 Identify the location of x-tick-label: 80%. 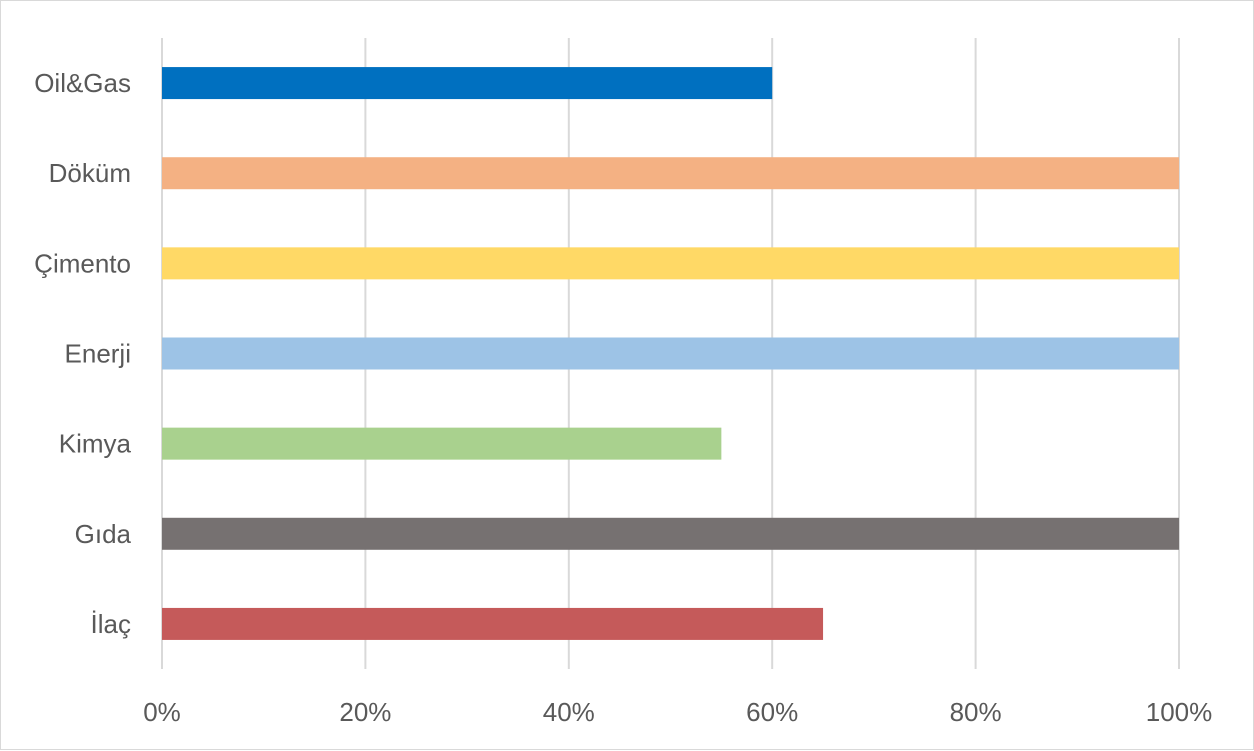
(976, 712).